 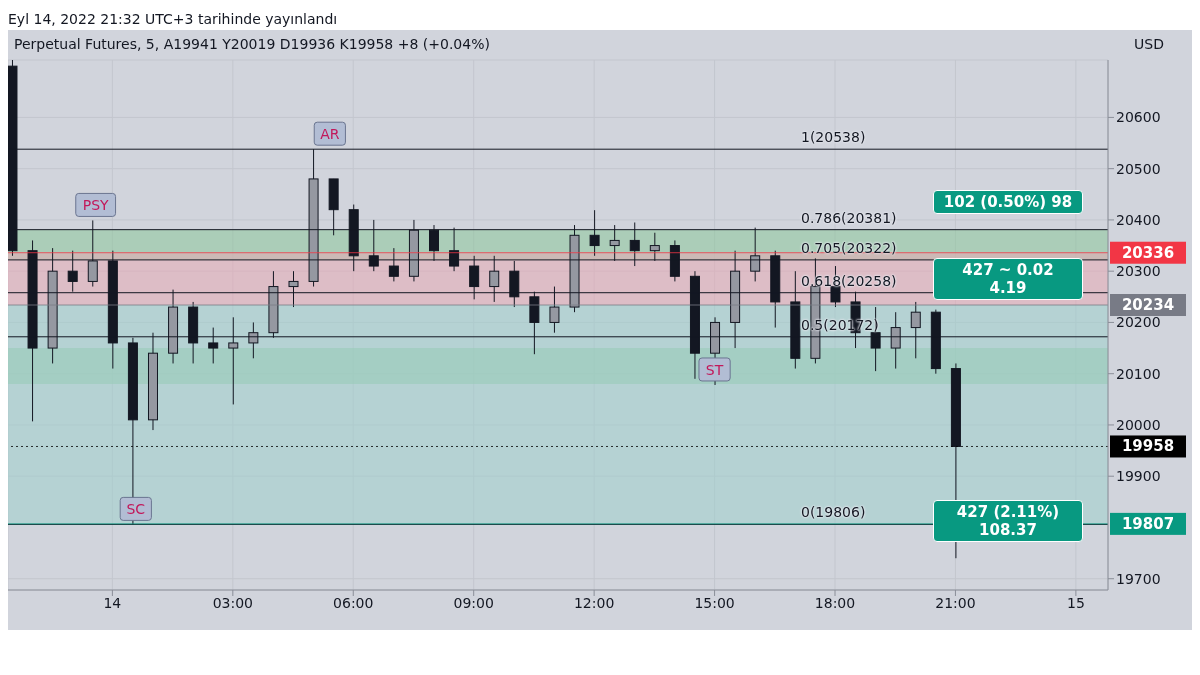 What do you see at coordinates (1148, 305) in the screenshot?
I see `ref-line-label: 20234` at bounding box center [1148, 305].